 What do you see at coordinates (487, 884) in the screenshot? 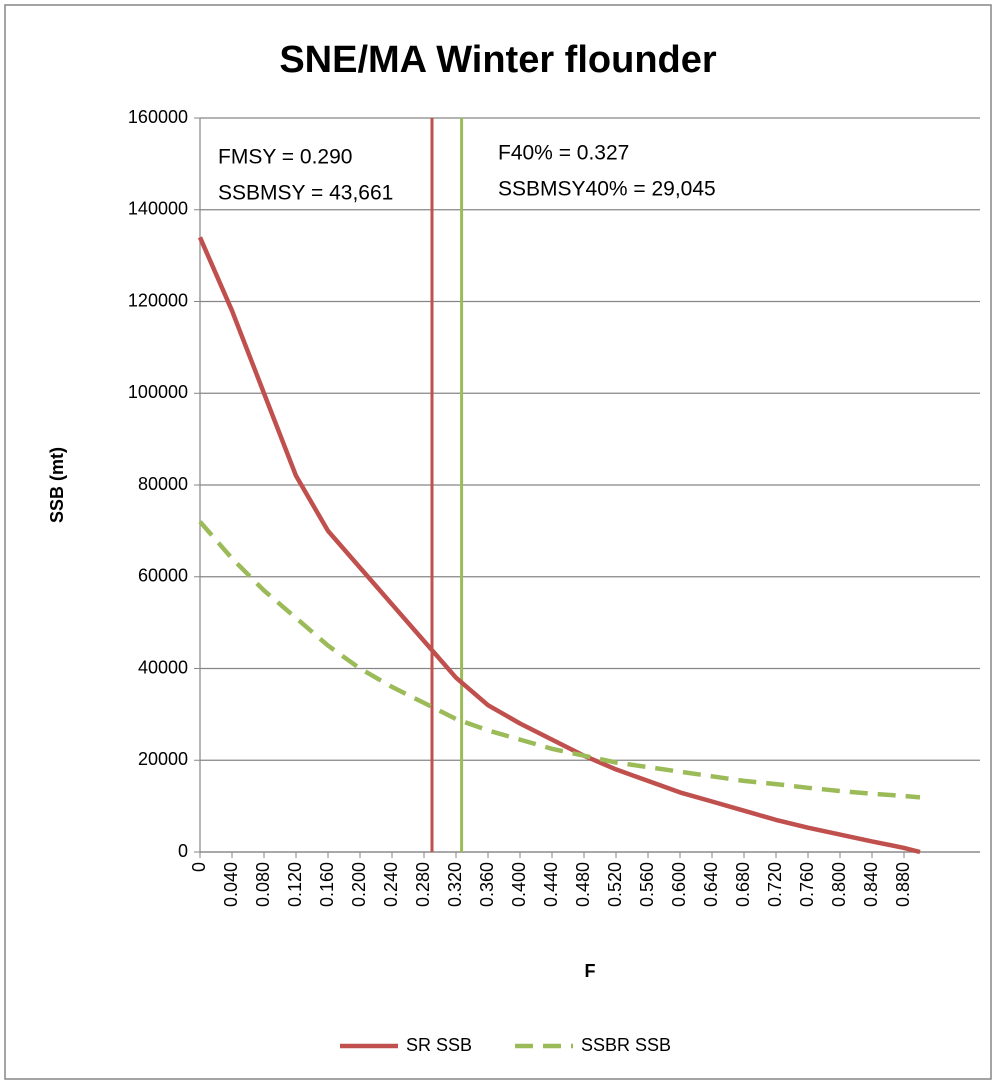
I see `x-tick-label: 0.360` at bounding box center [487, 884].